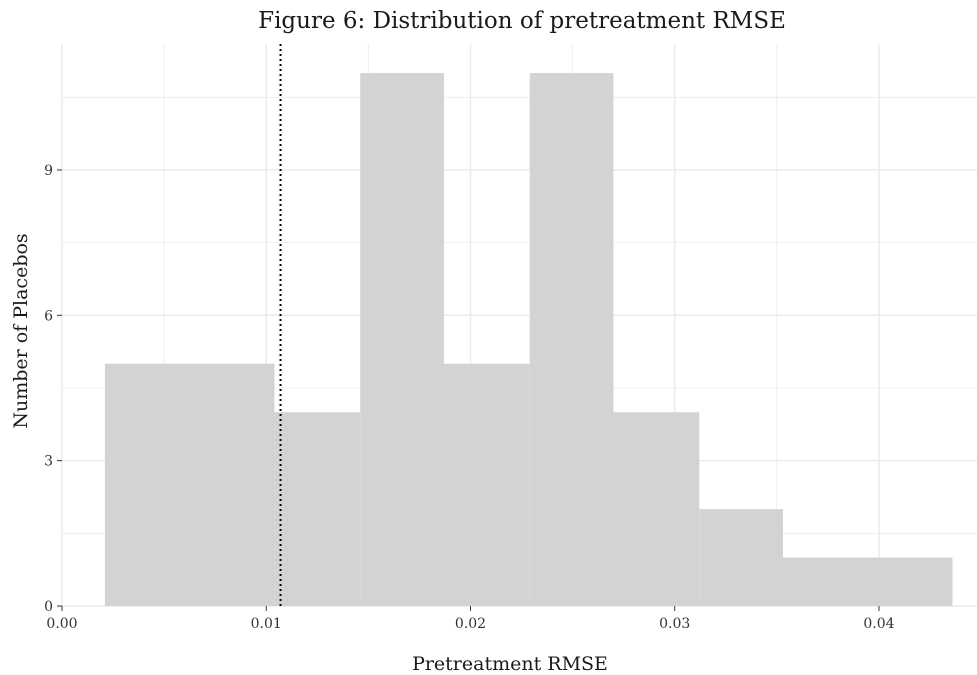  Describe the element at coordinates (48, 607) in the screenshot. I see `y-tick-label: 0` at that location.